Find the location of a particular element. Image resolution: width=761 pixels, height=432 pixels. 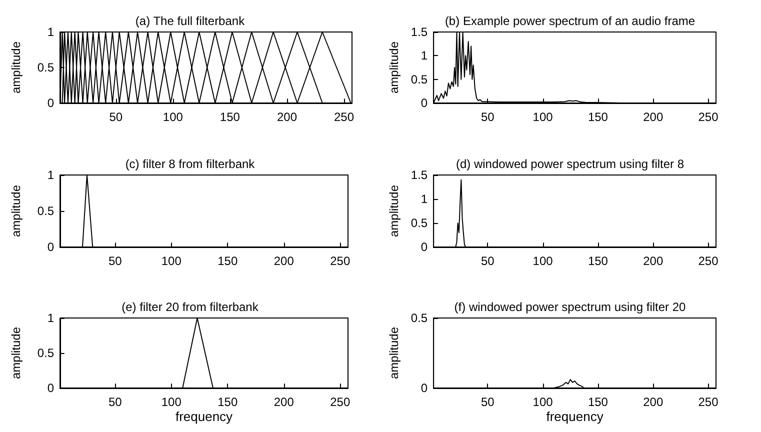

chart-title: (e) filter 20 from filterbank is located at coordinates (191, 307).